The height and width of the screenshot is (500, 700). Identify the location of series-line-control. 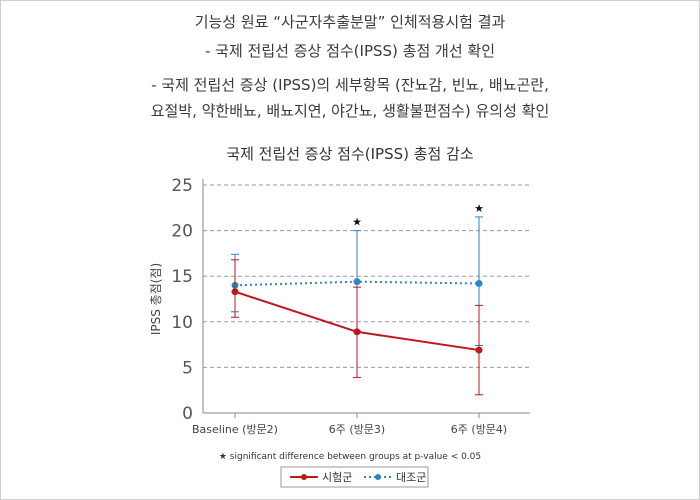
(357, 283).